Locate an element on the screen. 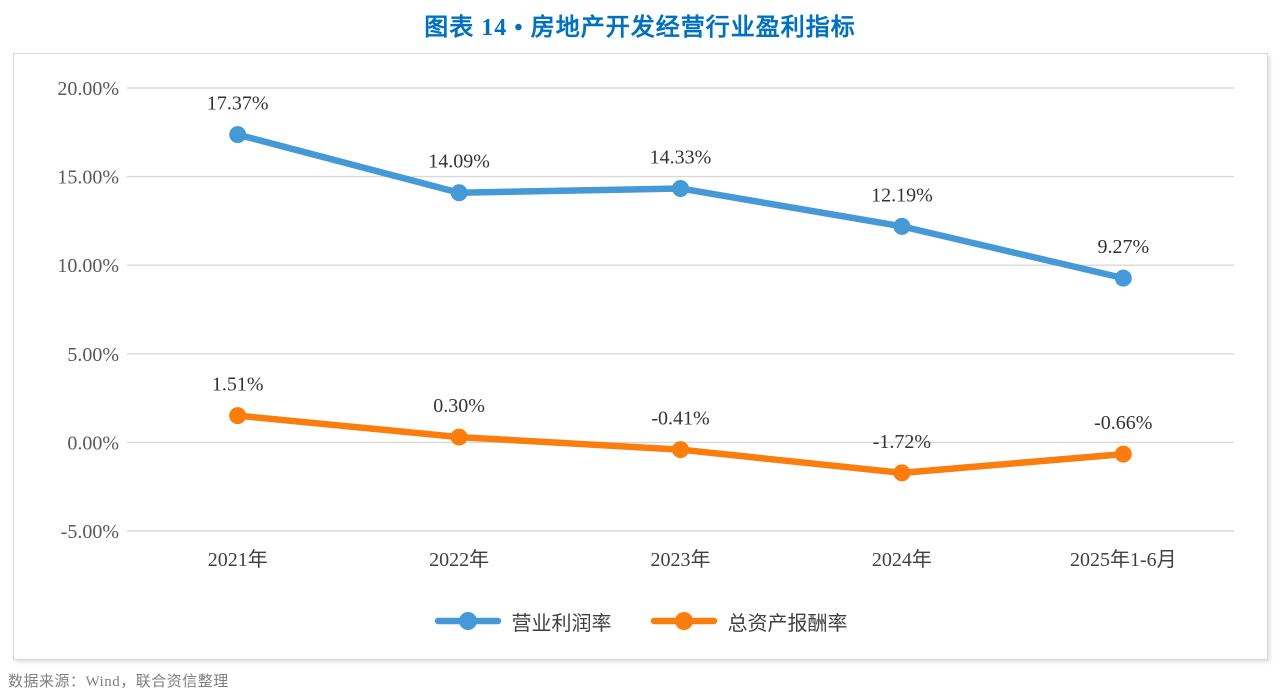  y-tick-label: 5.00% is located at coordinates (93, 355).